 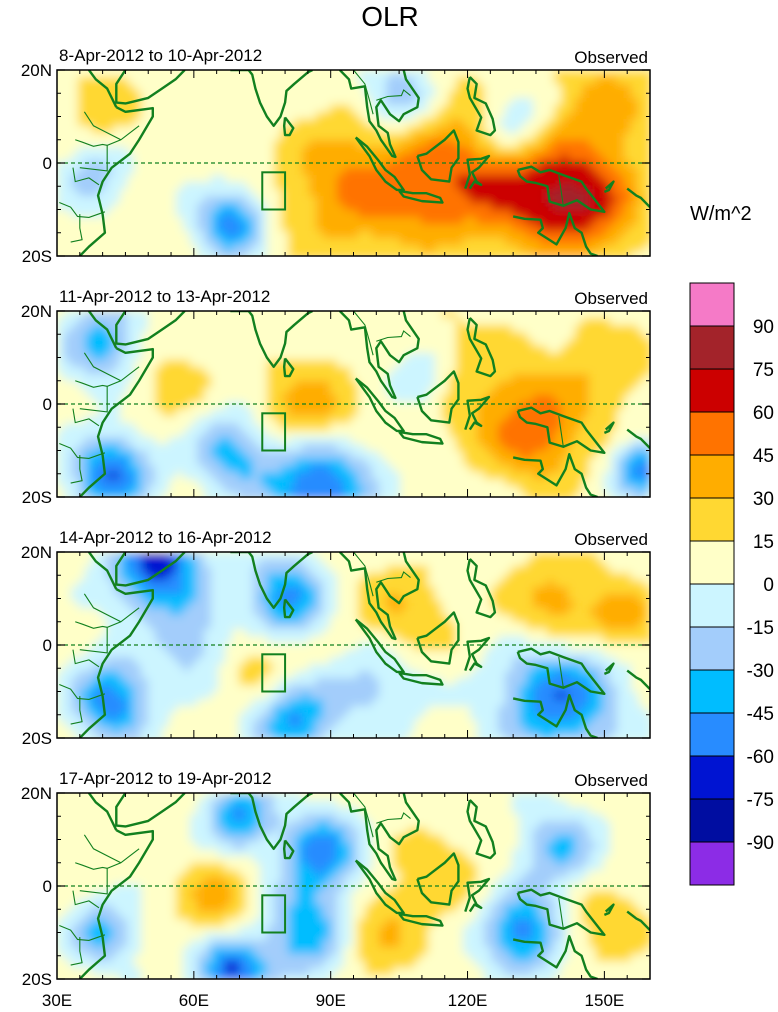 I want to click on panel-3-lat-label-0: 0, so click(x=47, y=645).